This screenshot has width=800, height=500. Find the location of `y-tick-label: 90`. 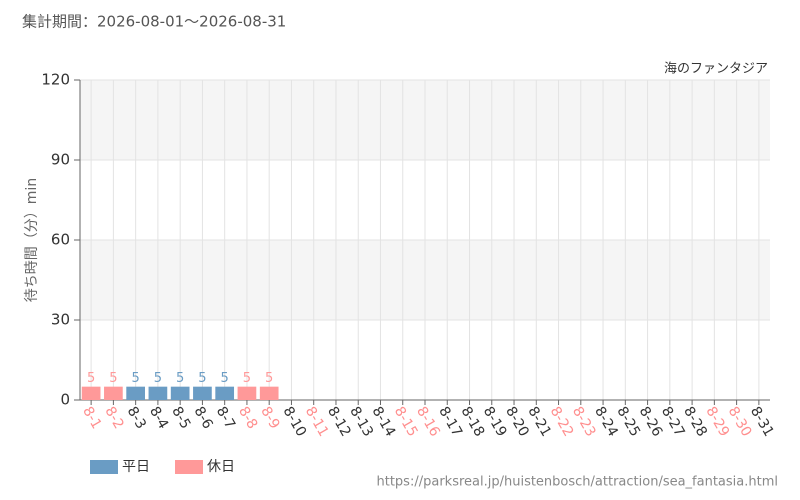

y-tick-label: 90 is located at coordinates (60, 160).